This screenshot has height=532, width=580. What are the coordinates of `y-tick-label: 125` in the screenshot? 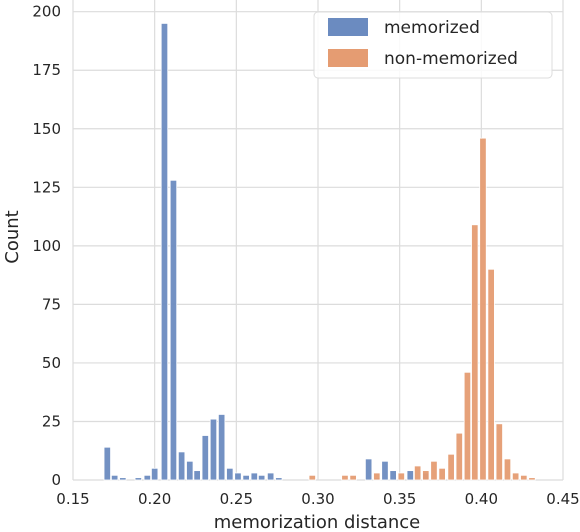 It's located at (46, 187).